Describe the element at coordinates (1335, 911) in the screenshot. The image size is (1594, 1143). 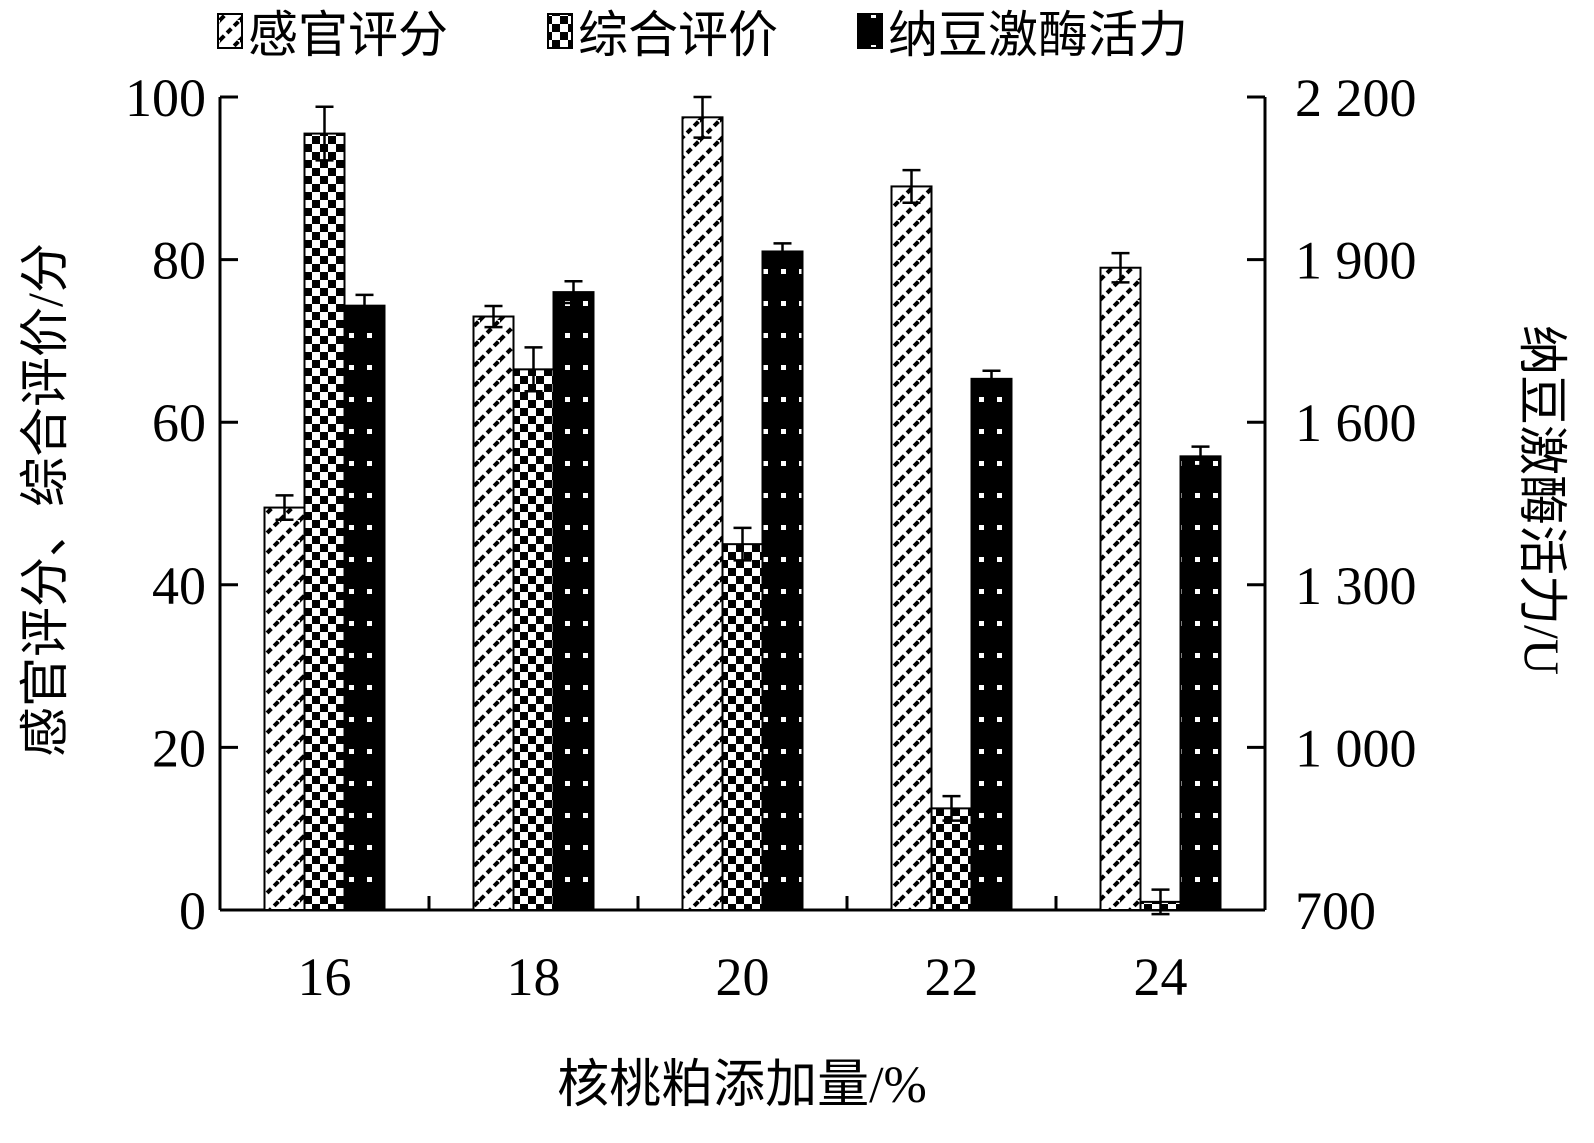
I see `right-tick-label: 700` at that location.